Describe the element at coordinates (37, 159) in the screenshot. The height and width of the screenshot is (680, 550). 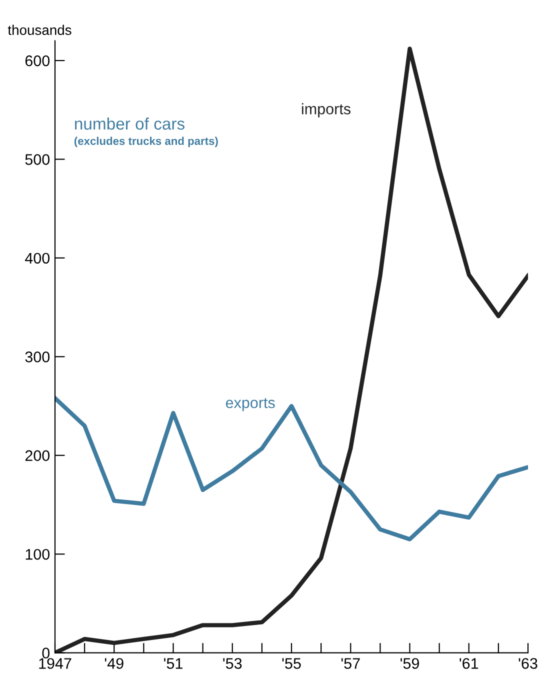
I see `y-tick-label: 500` at that location.